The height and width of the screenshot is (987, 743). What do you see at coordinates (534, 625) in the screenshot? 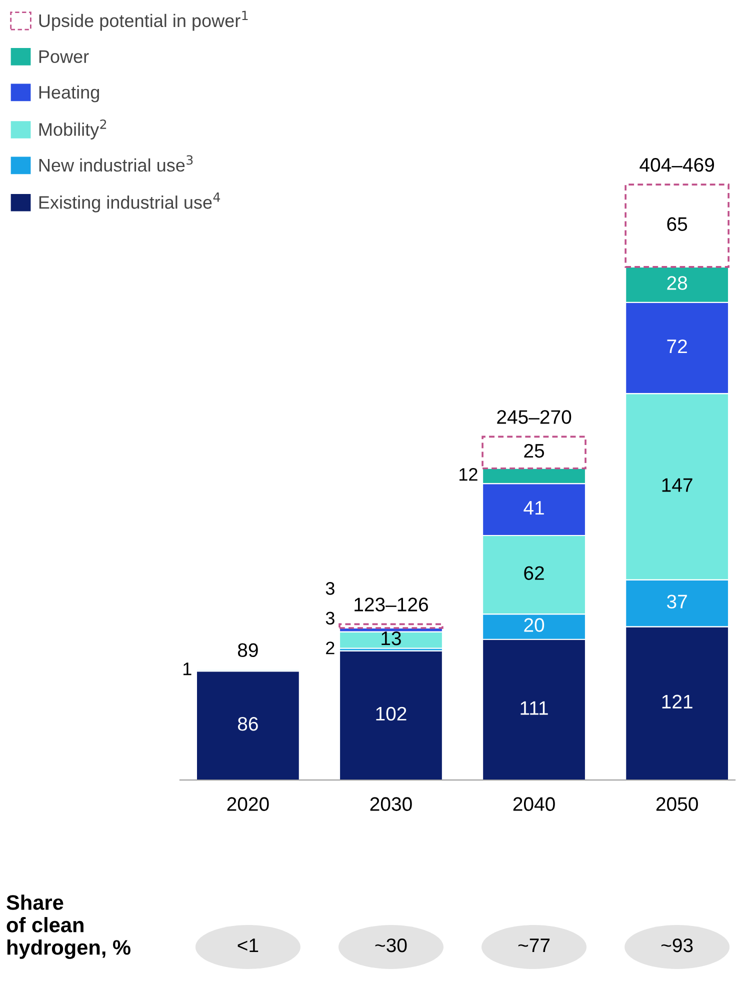
I see `data-label: 20` at bounding box center [534, 625].